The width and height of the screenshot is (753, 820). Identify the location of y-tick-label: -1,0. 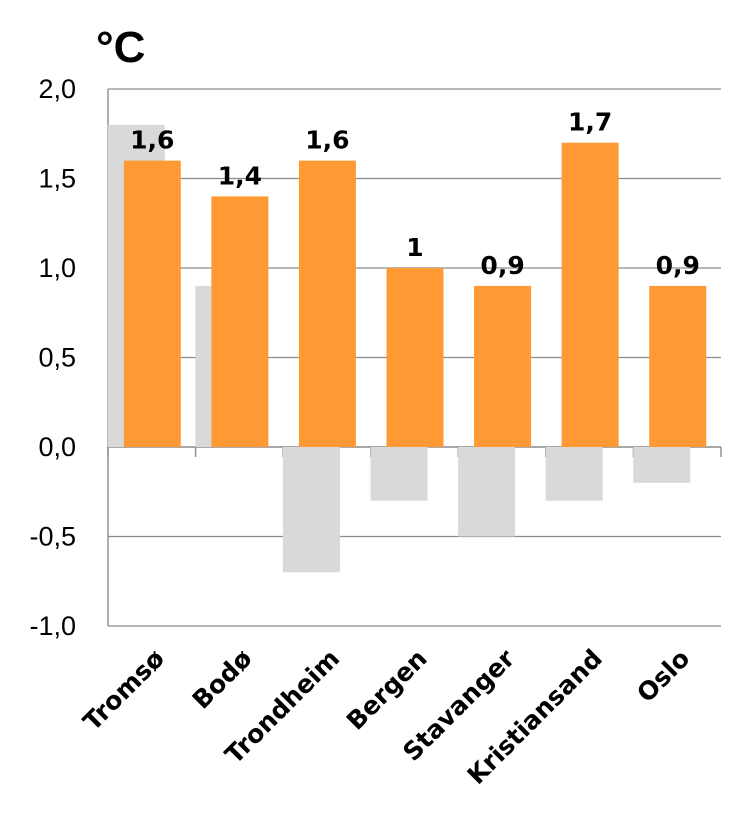
(52, 626).